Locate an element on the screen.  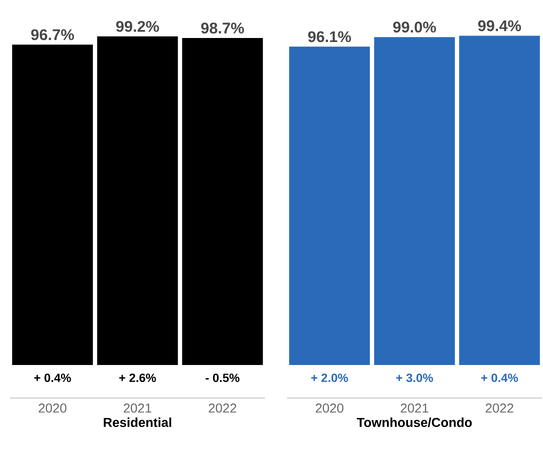
annotation: + 2.6% is located at coordinates (137, 378).